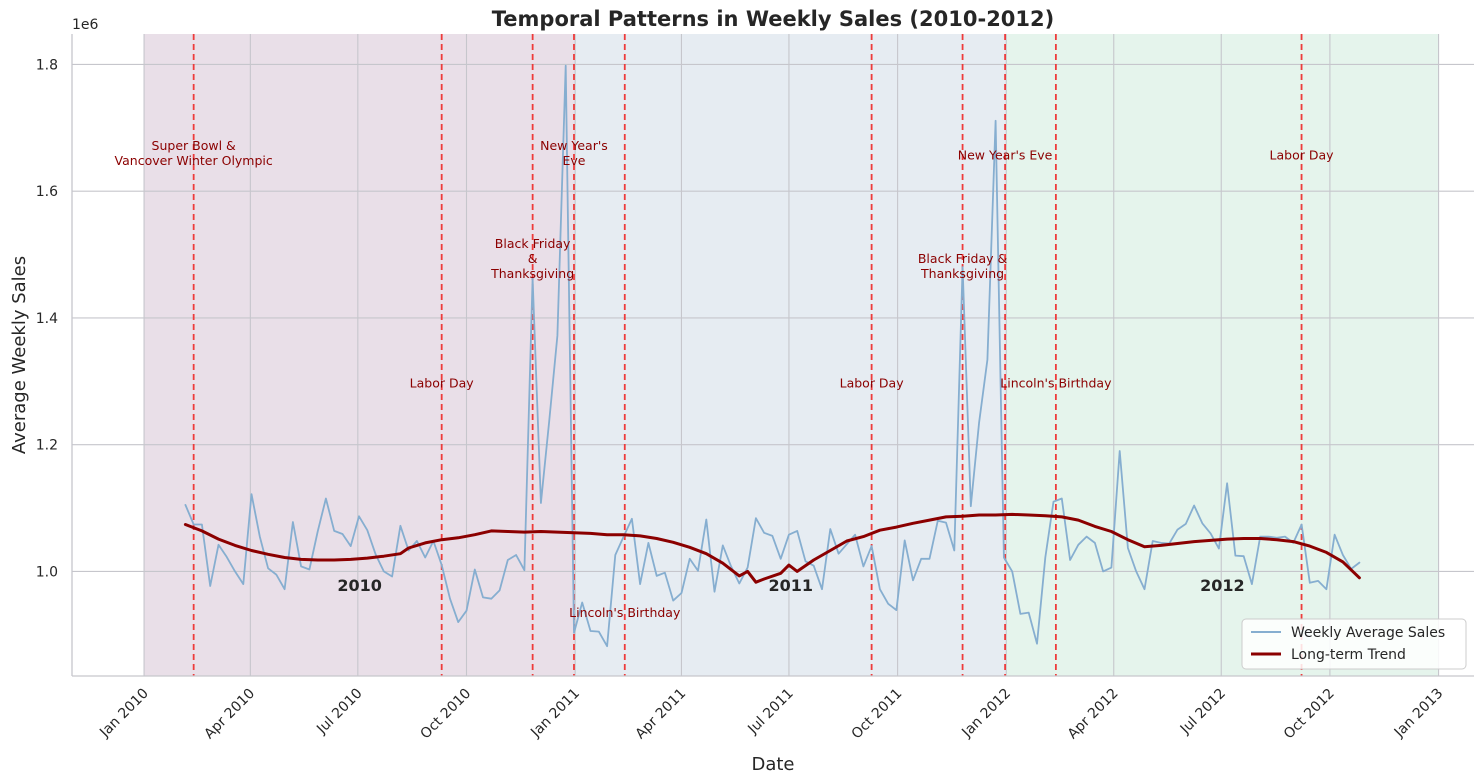  I want to click on legend-label-weekly-sales: Weekly Average Sales, so click(1368, 633).